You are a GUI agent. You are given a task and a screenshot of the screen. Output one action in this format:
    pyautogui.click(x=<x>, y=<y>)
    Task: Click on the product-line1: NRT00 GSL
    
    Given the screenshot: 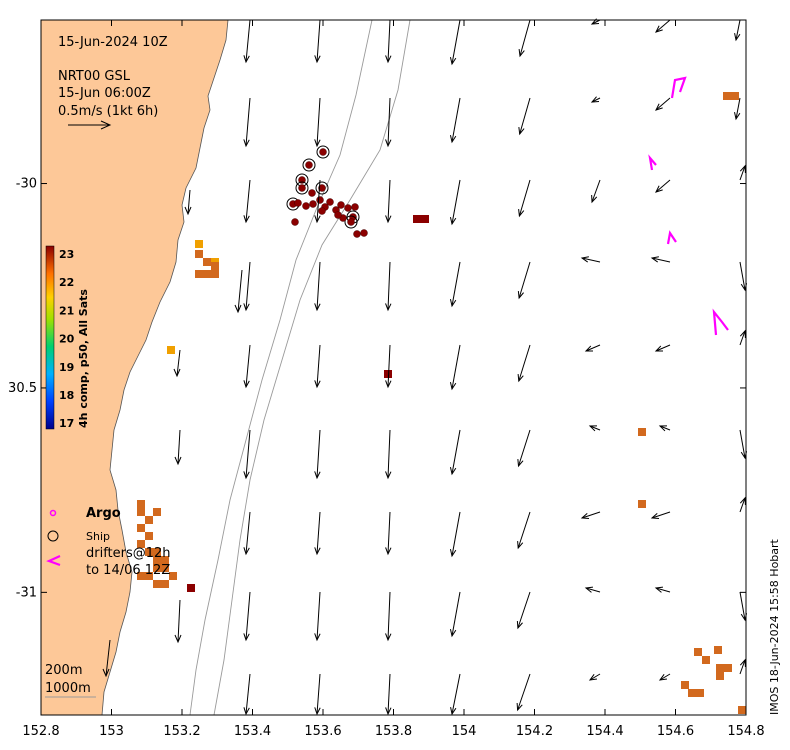 What is the action you would take?
    pyautogui.click(x=94, y=76)
    